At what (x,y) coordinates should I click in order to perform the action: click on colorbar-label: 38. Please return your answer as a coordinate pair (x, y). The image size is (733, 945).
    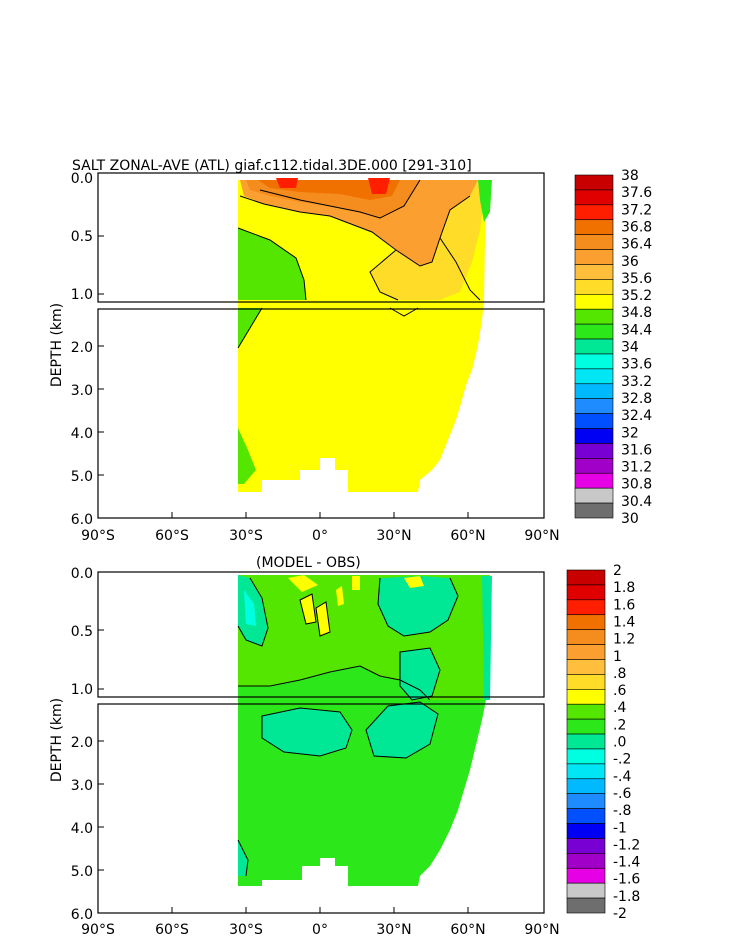
    Looking at the image, I should click on (630, 176).